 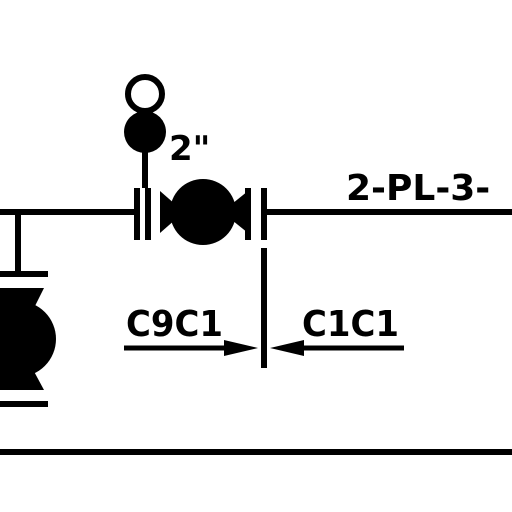 What do you see at coordinates (145, 132) in the screenshot?
I see `instrument-circle-filled` at bounding box center [145, 132].